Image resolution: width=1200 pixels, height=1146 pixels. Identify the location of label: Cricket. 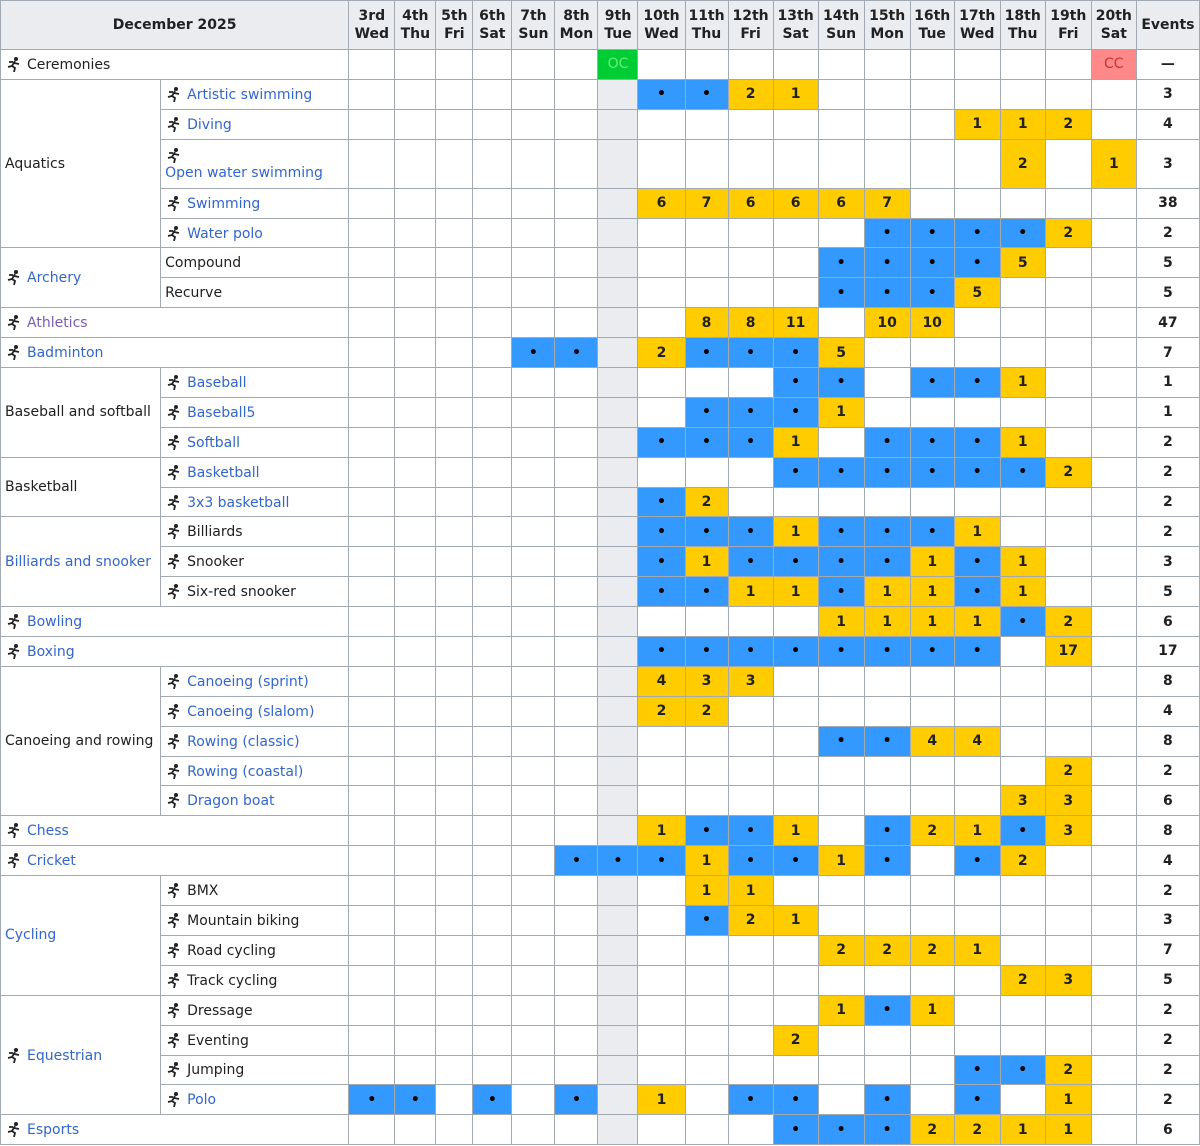
(51, 861).